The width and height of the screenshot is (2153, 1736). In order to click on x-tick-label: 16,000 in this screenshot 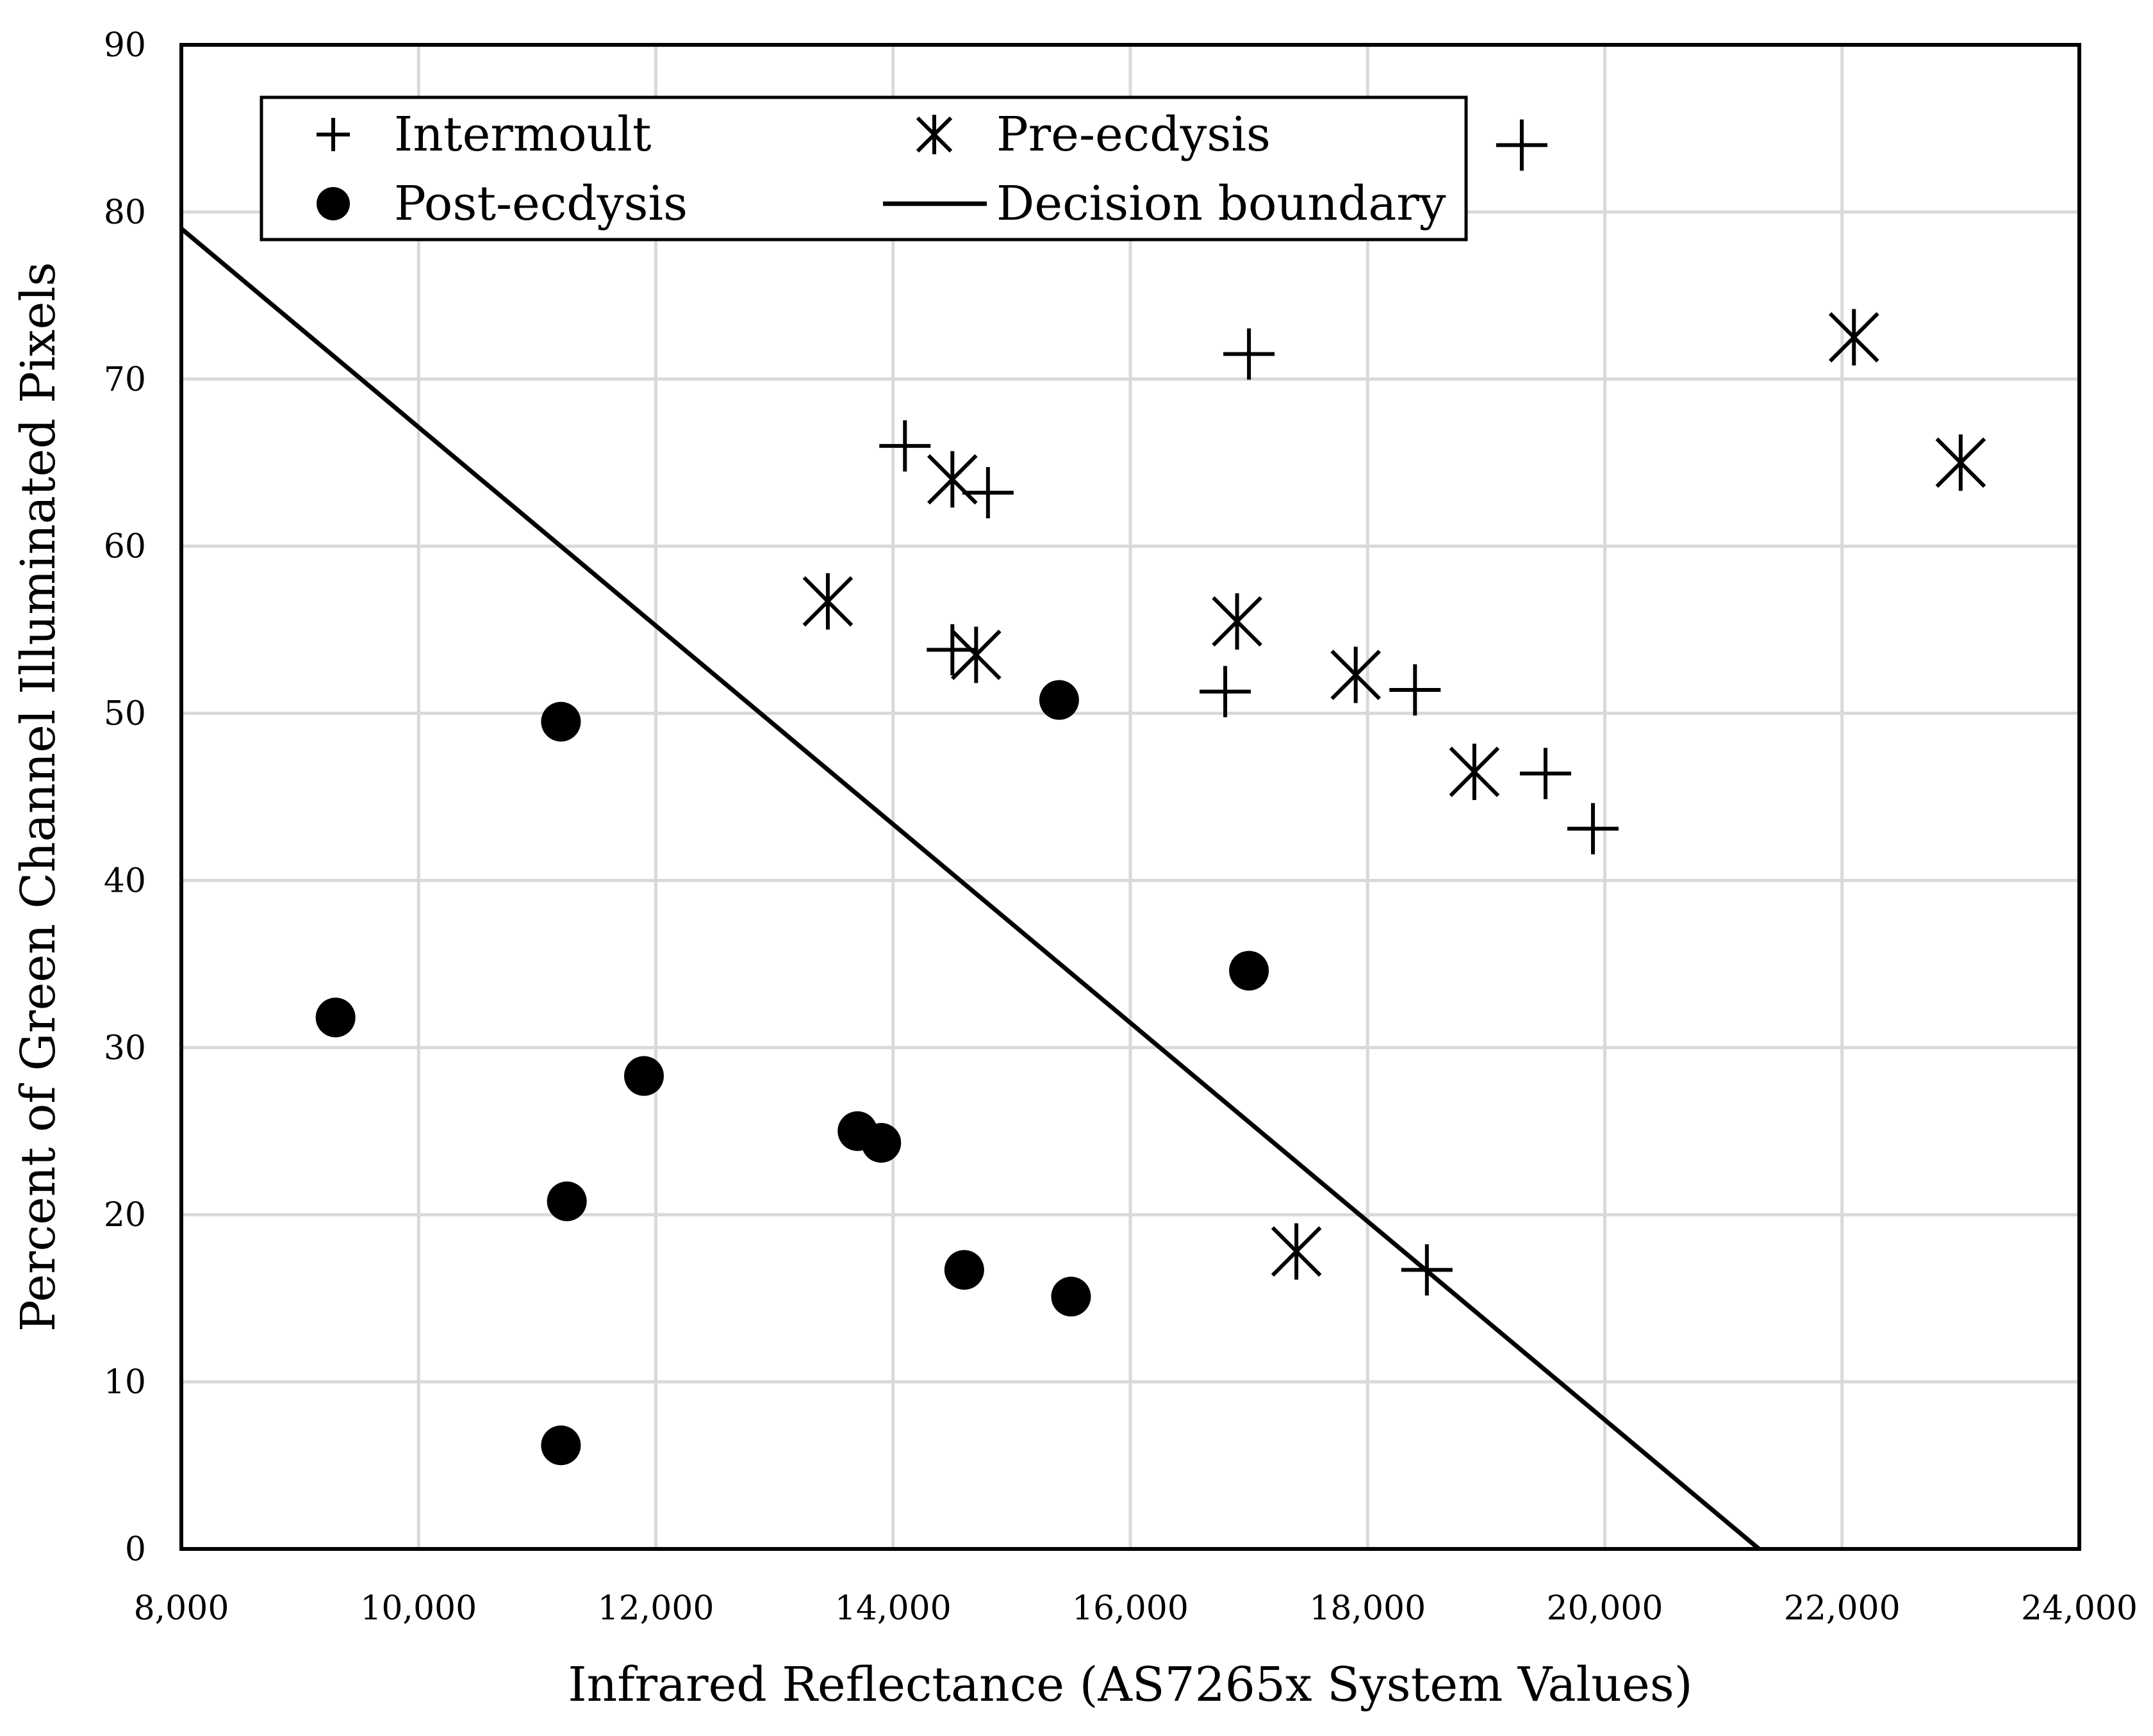, I will do `click(1130, 1608)`.